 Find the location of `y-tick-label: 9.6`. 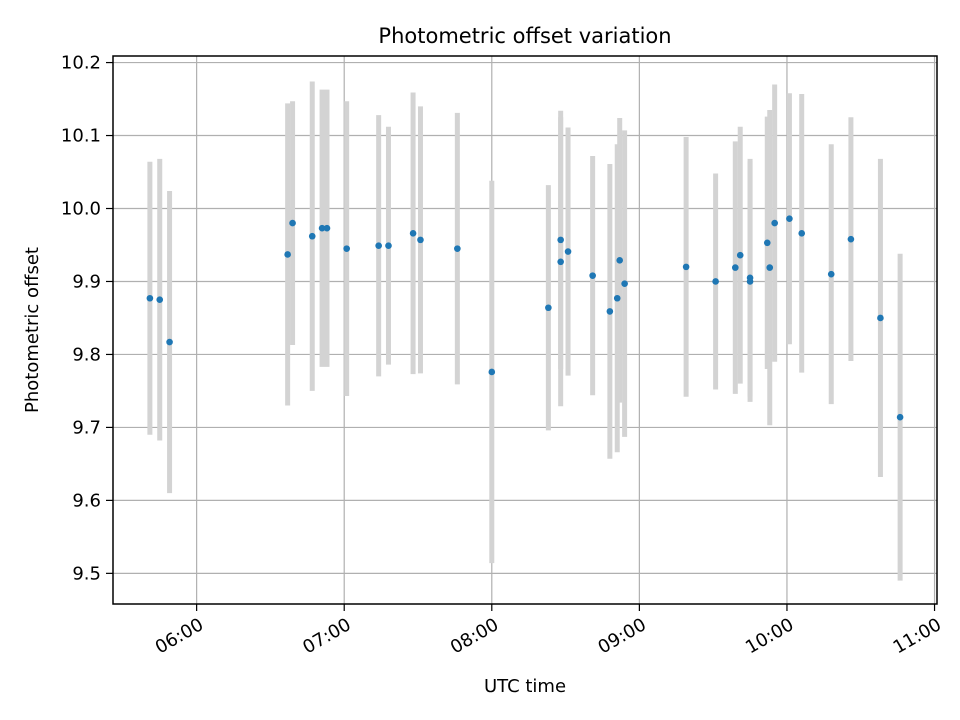

y-tick-label: 9.6 is located at coordinates (86, 500).